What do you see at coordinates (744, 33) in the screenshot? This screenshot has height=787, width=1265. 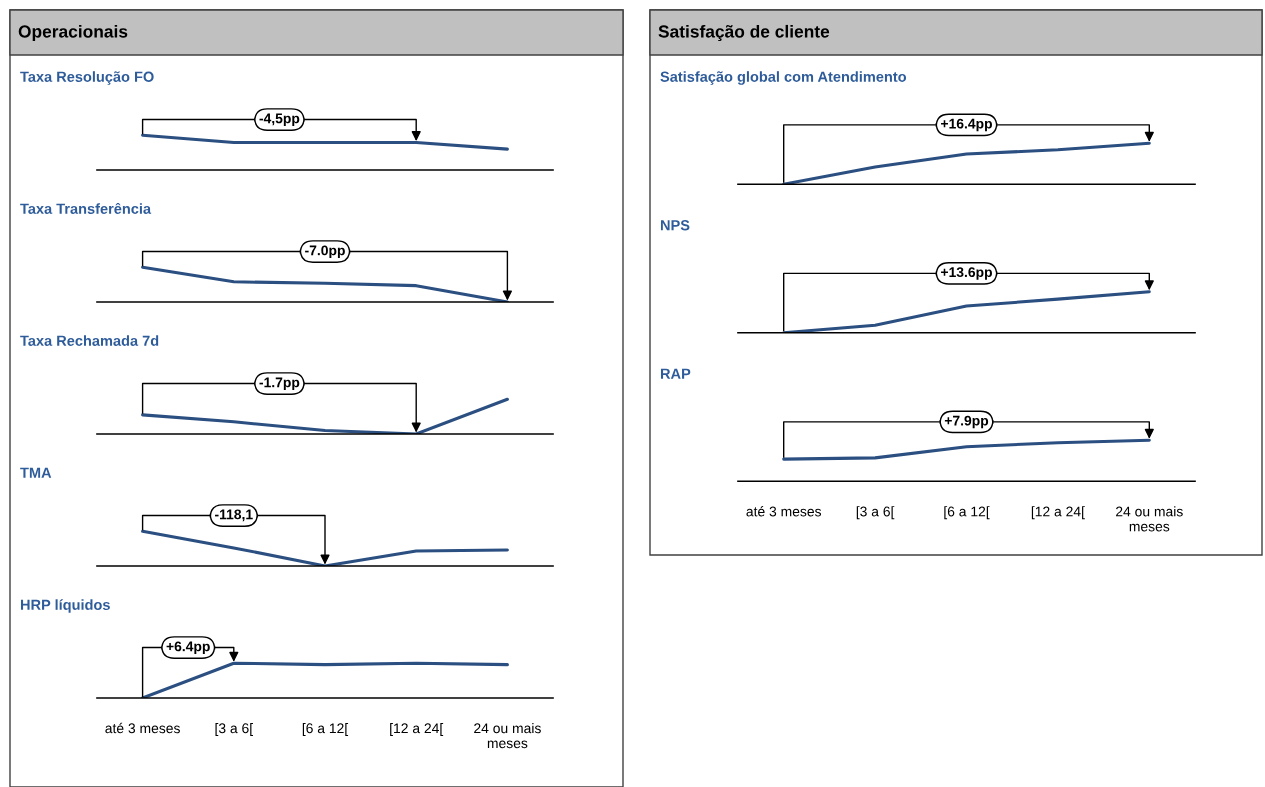 I see `text: Satisfação de cliente` at bounding box center [744, 33].